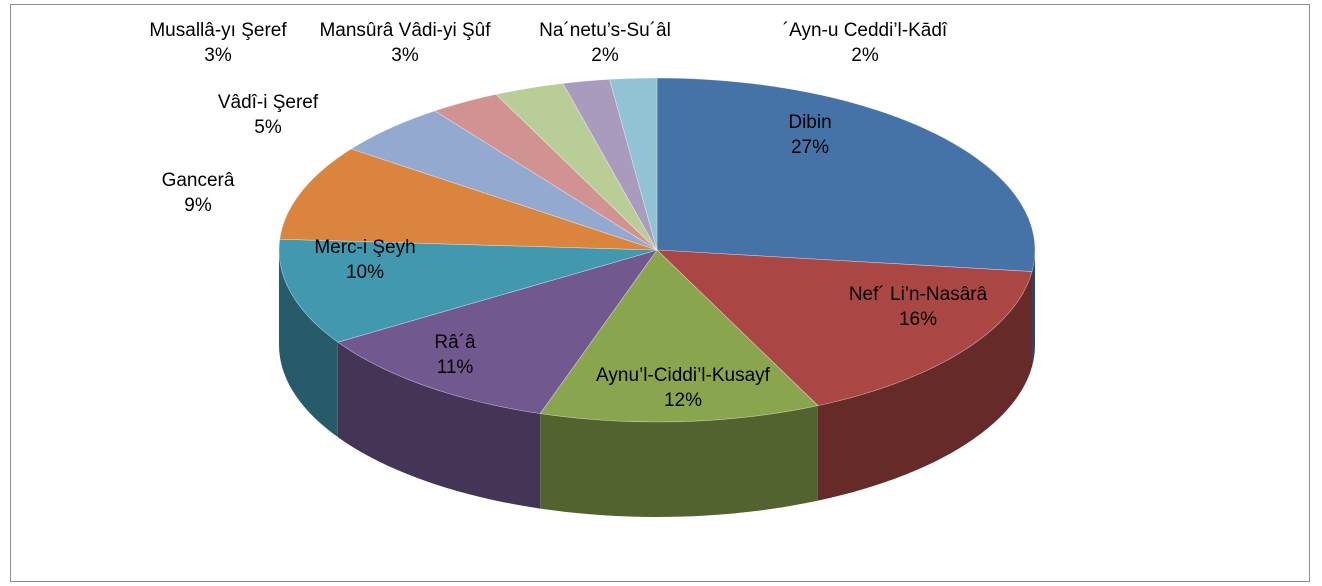  Describe the element at coordinates (683, 400) in the screenshot. I see `percent-label: 12%` at that location.